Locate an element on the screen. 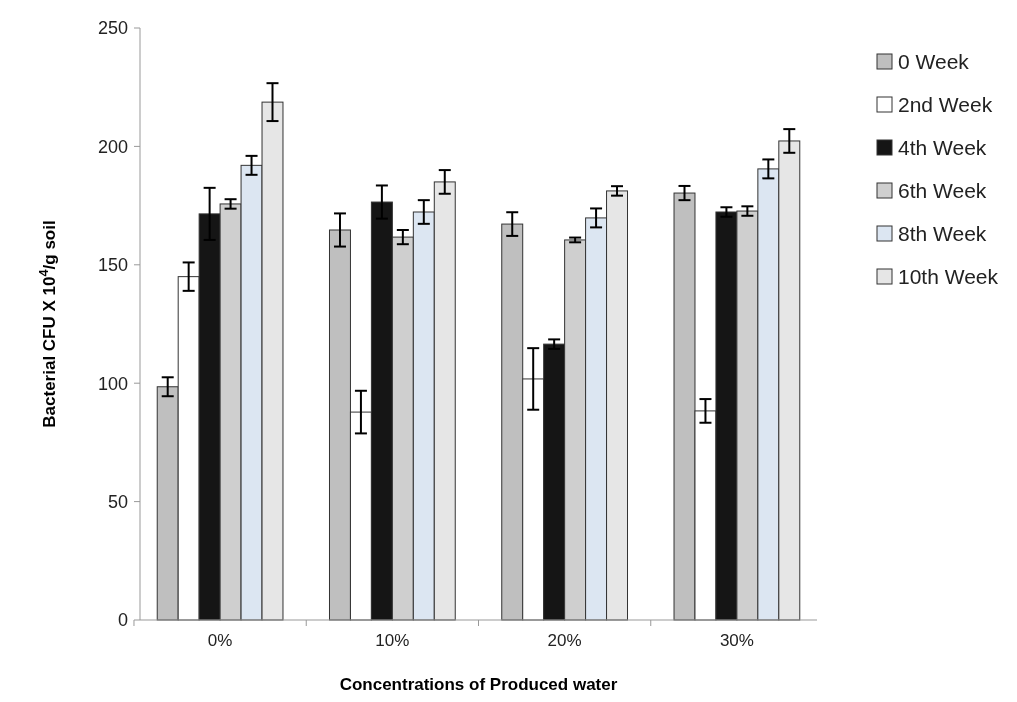 The height and width of the screenshot is (702, 1017). y-tick-label: 0 is located at coordinates (122, 620).